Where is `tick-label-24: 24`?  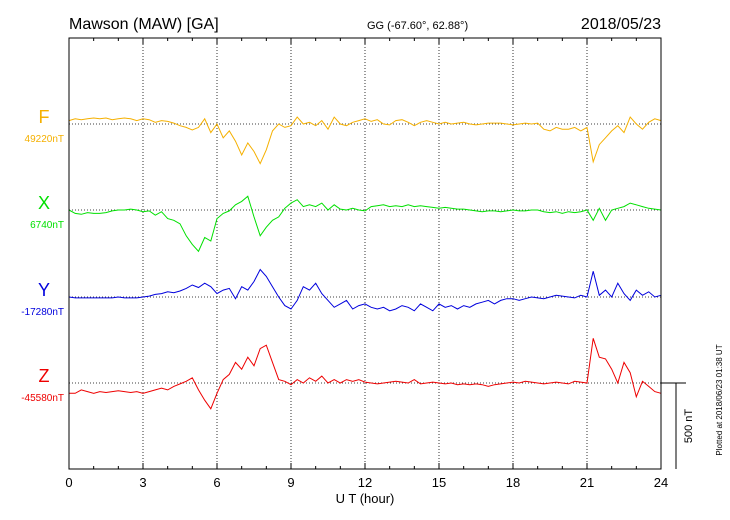
tick-label-24: 24 is located at coordinates (661, 482).